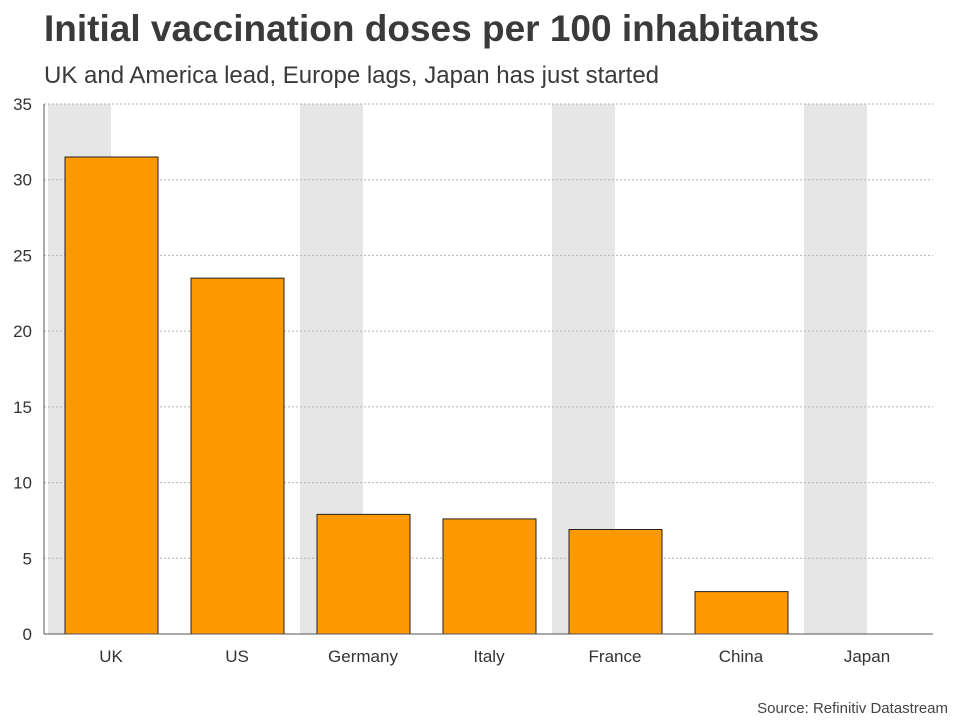 The image size is (960, 720). What do you see at coordinates (22, 407) in the screenshot?
I see `y-tick-label: 15` at bounding box center [22, 407].